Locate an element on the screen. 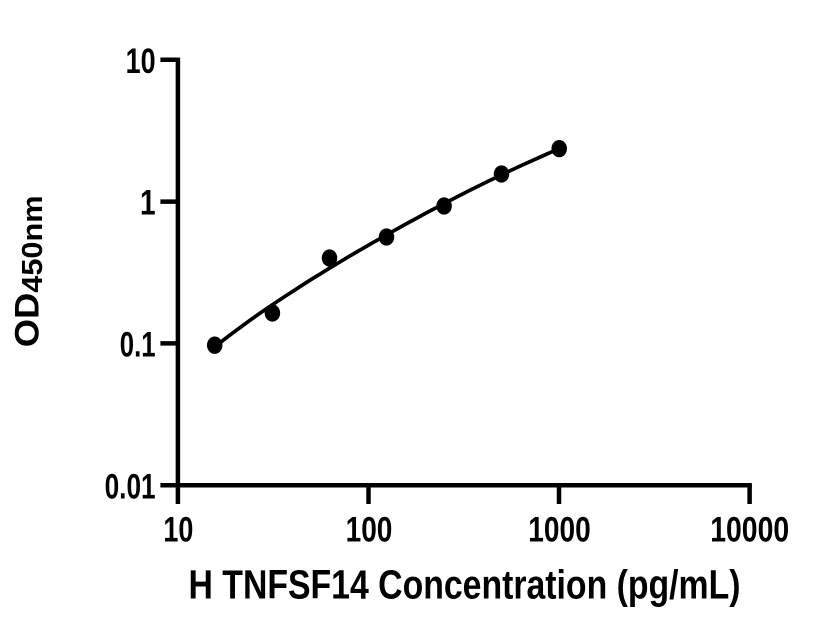 The image size is (816, 640). svg-text: 0.01 is located at coordinates (130, 486).